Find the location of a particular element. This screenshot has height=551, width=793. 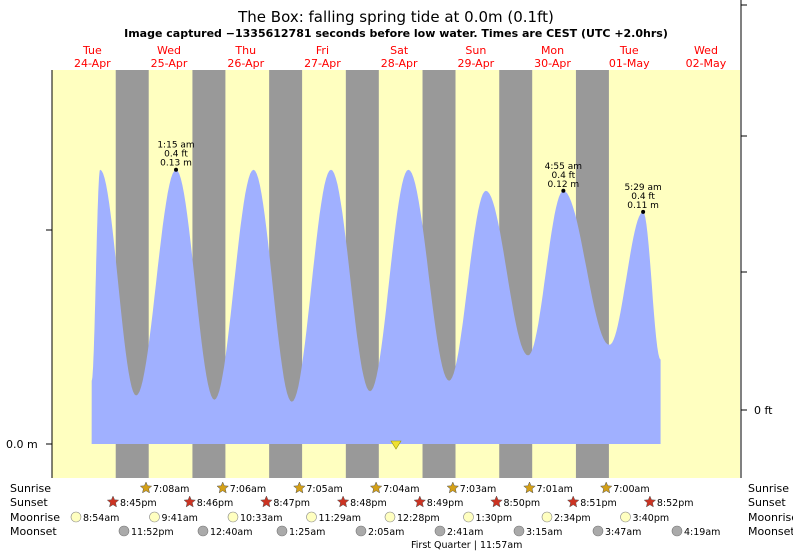

moonrise-row-label-left: Moonrise is located at coordinates (35, 517).